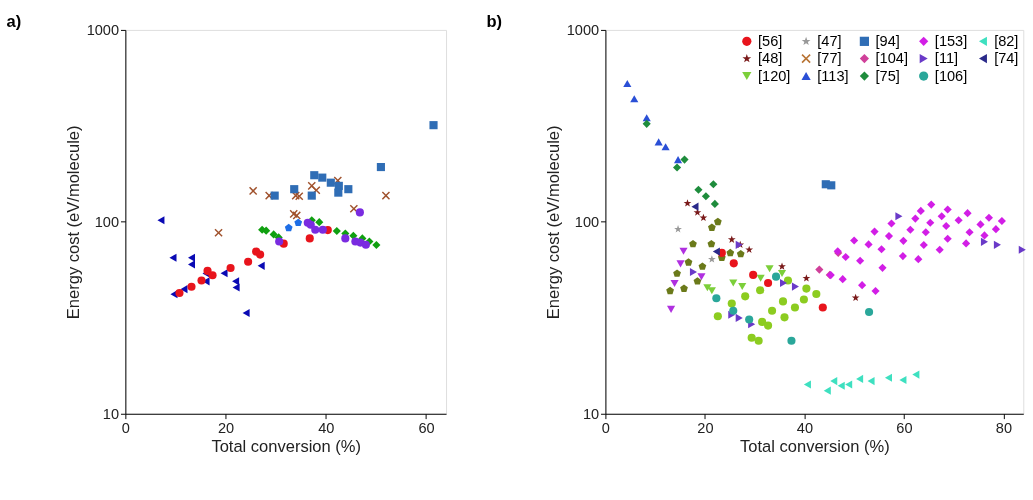 The image size is (1033, 500). I want to click on legend-label: [153], so click(951, 41).